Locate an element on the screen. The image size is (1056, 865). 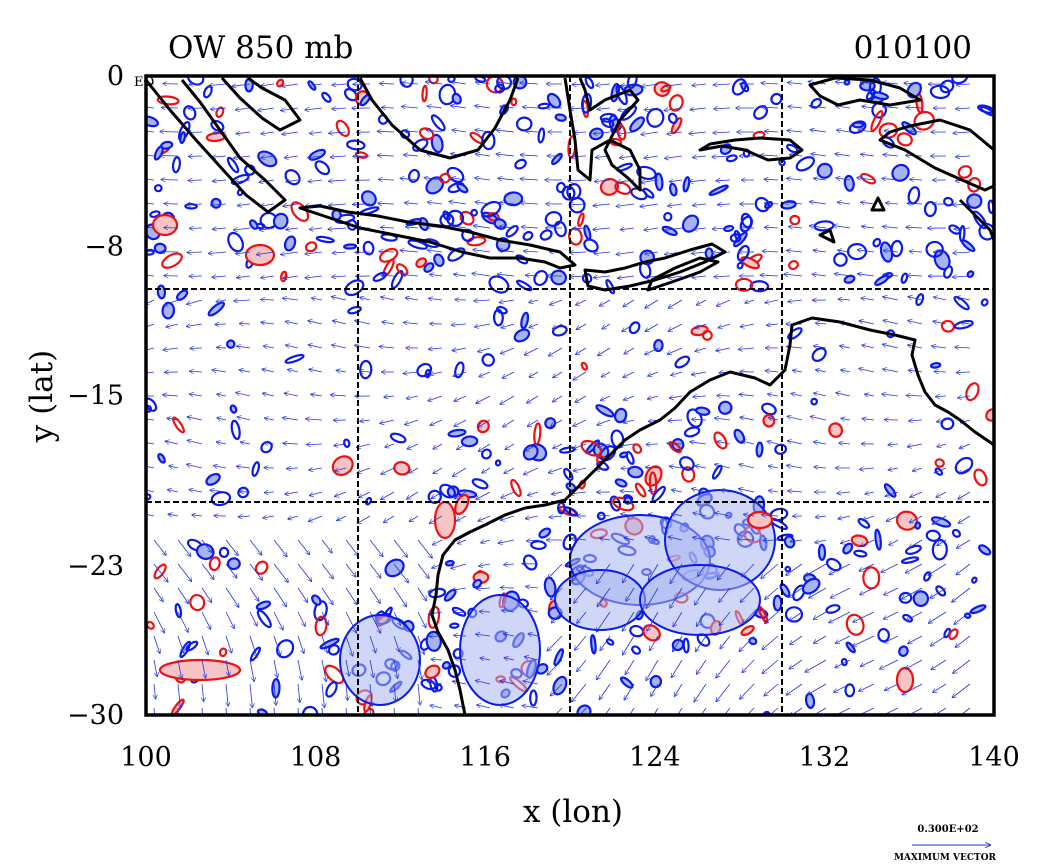
x-tick-label: 140 is located at coordinates (994, 757).